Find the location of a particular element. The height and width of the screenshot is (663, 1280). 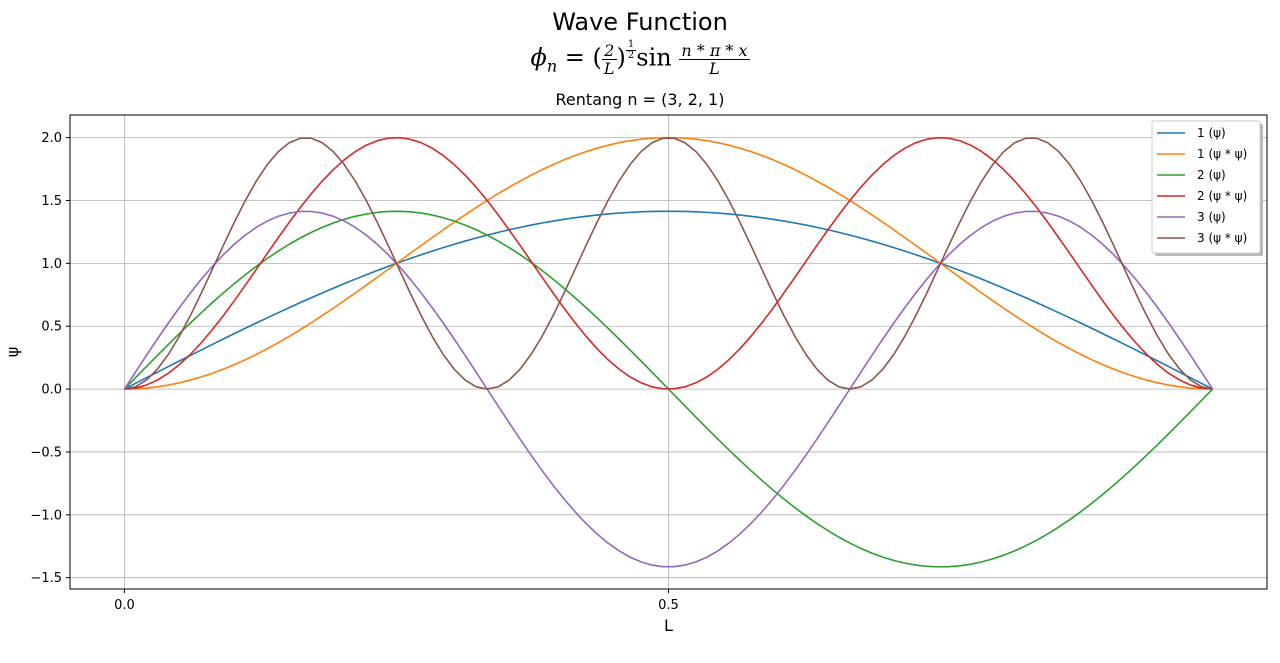

chart-subtitle: Rentang n = (3, 2, 1) is located at coordinates (640, 99).